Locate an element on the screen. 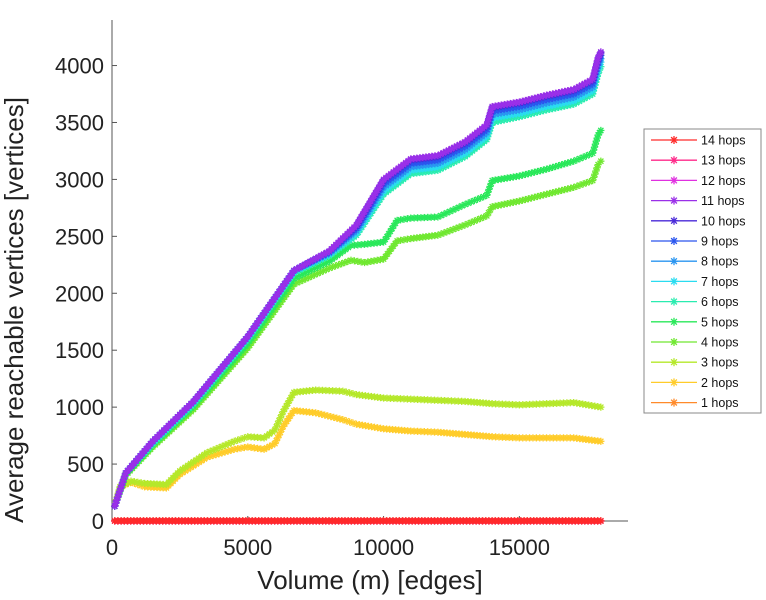 Image resolution: width=766 pixels, height=600 pixels. legend-label: 6 hops is located at coordinates (720, 302).